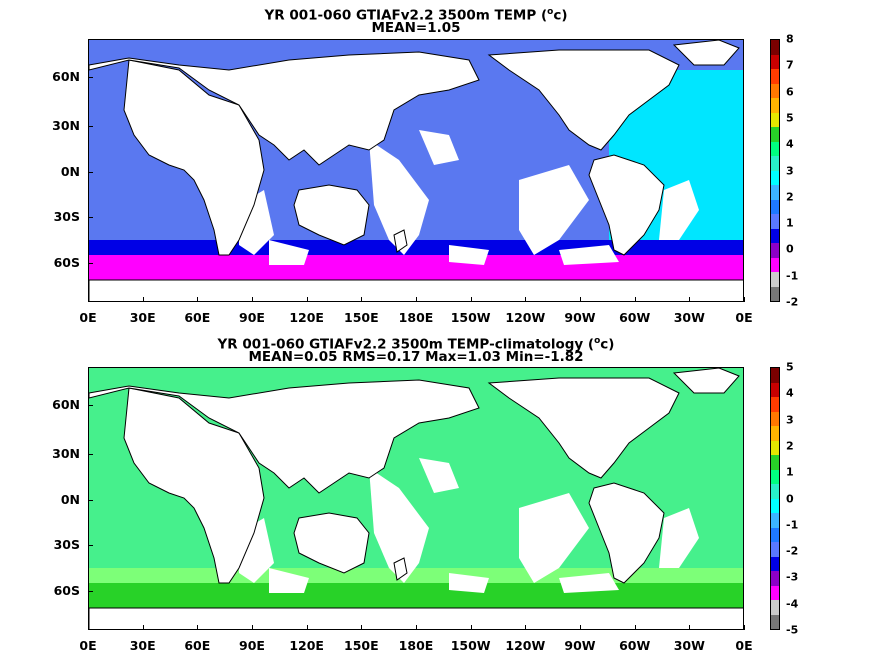  Describe the element at coordinates (790, 118) in the screenshot. I see `colorbar-label: 5` at that location.